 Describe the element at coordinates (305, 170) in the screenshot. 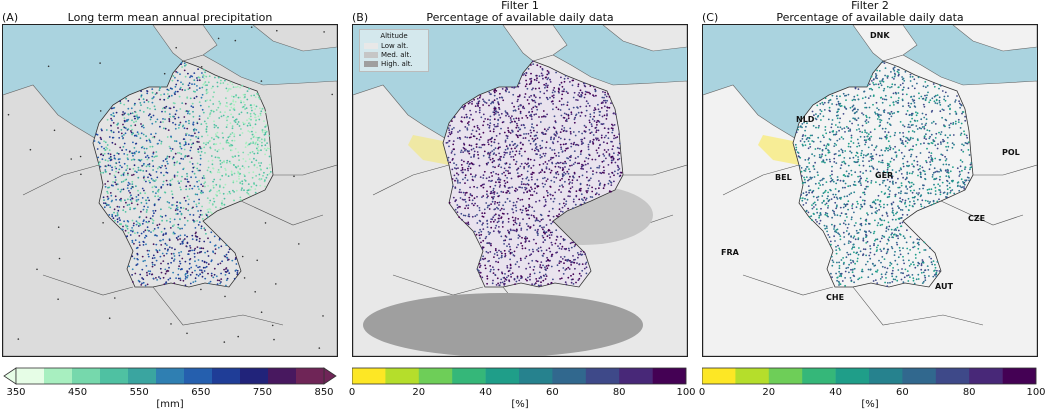

I see `map-a-border-pol` at that location.